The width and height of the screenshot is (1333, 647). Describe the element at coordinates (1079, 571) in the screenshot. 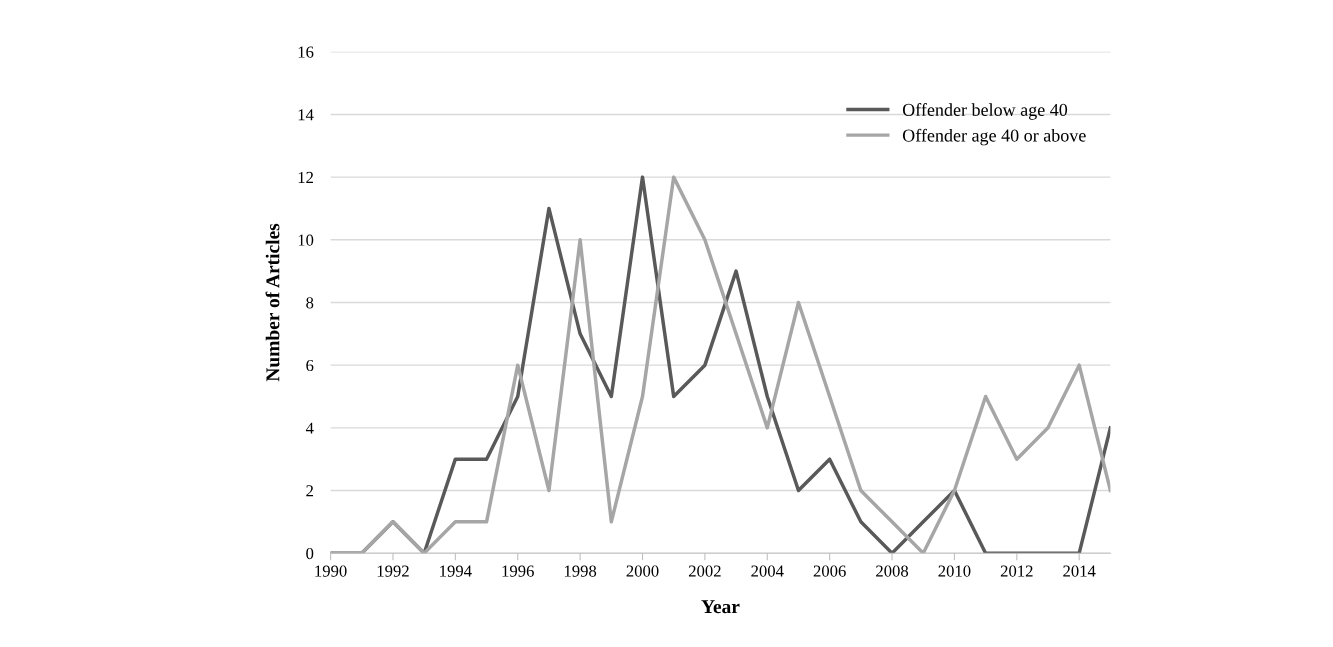

I see `x-tick-label: 2014` at that location.